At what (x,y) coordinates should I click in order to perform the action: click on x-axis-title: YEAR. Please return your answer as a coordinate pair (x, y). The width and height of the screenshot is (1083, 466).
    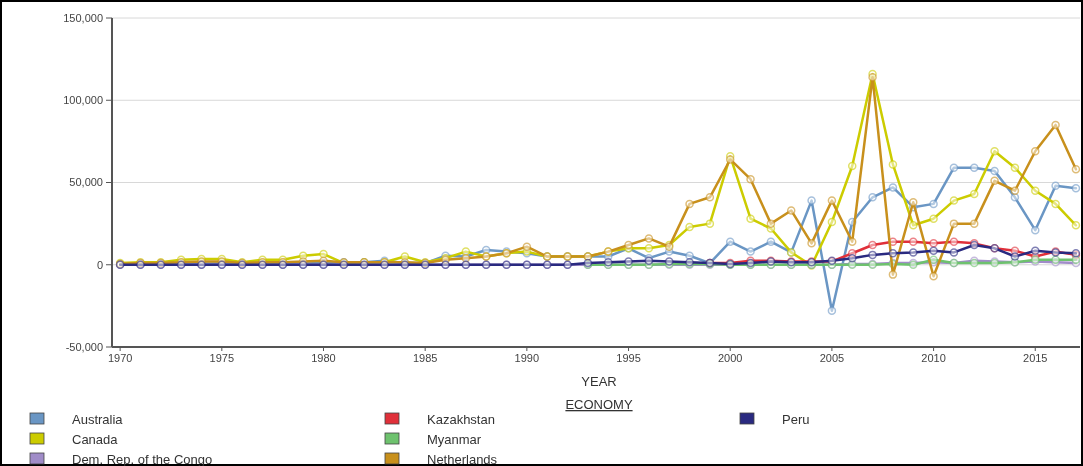
    Looking at the image, I should click on (599, 381).